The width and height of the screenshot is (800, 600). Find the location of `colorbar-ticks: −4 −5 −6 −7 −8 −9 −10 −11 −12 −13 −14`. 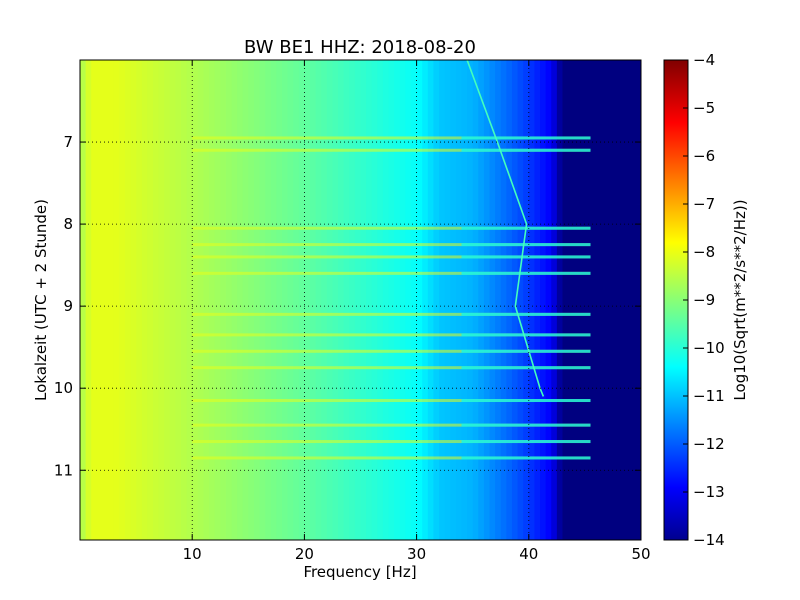

colorbar-ticks: −4 −5 −6 −7 −8 −9 −10 −11 −12 −13 −14 is located at coordinates (704, 300).